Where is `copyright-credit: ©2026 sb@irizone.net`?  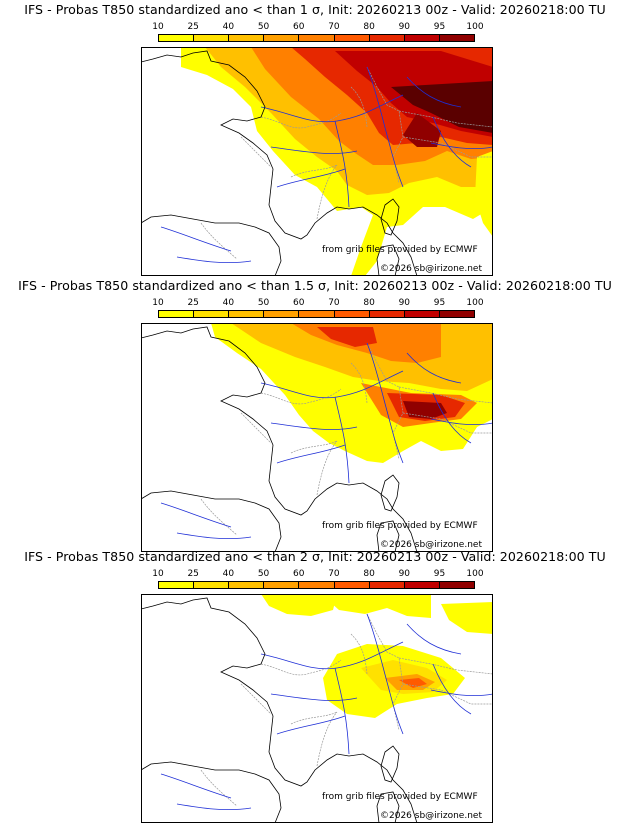
copyright-credit: ©2026 sb@irizone.net is located at coordinates (431, 816).